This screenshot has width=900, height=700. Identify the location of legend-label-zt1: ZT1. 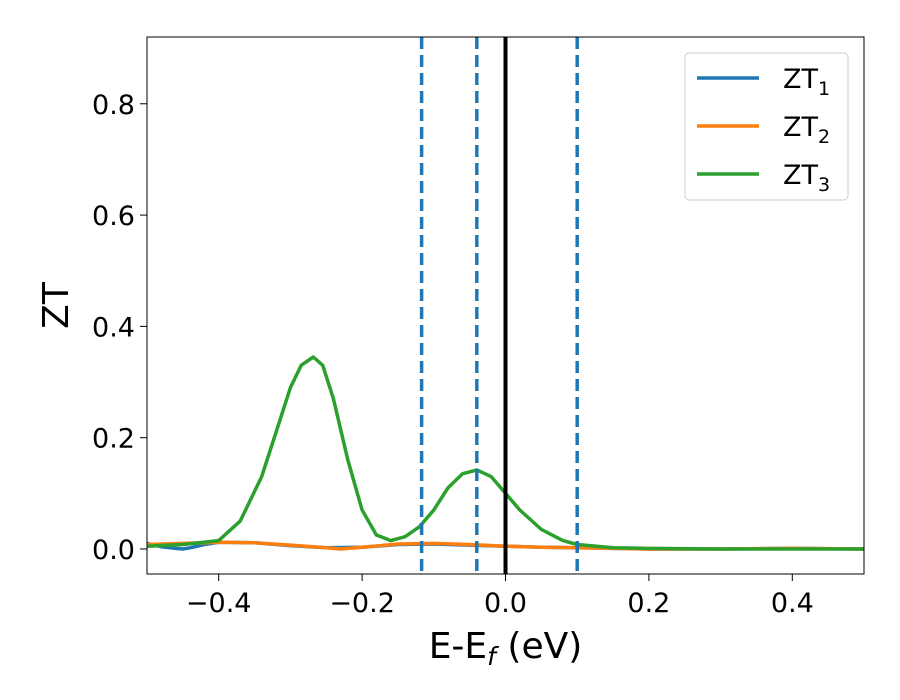
(806, 82).